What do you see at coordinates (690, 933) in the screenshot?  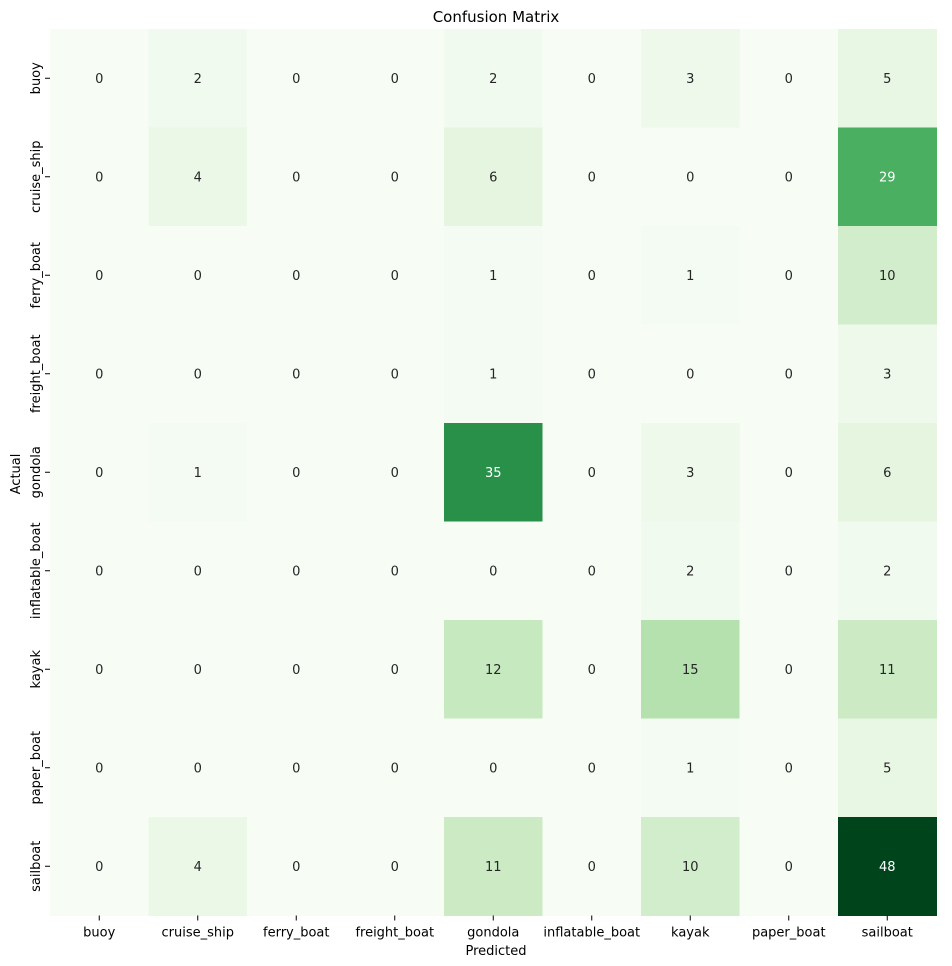 I see `x-tick-label: kayak` at bounding box center [690, 933].